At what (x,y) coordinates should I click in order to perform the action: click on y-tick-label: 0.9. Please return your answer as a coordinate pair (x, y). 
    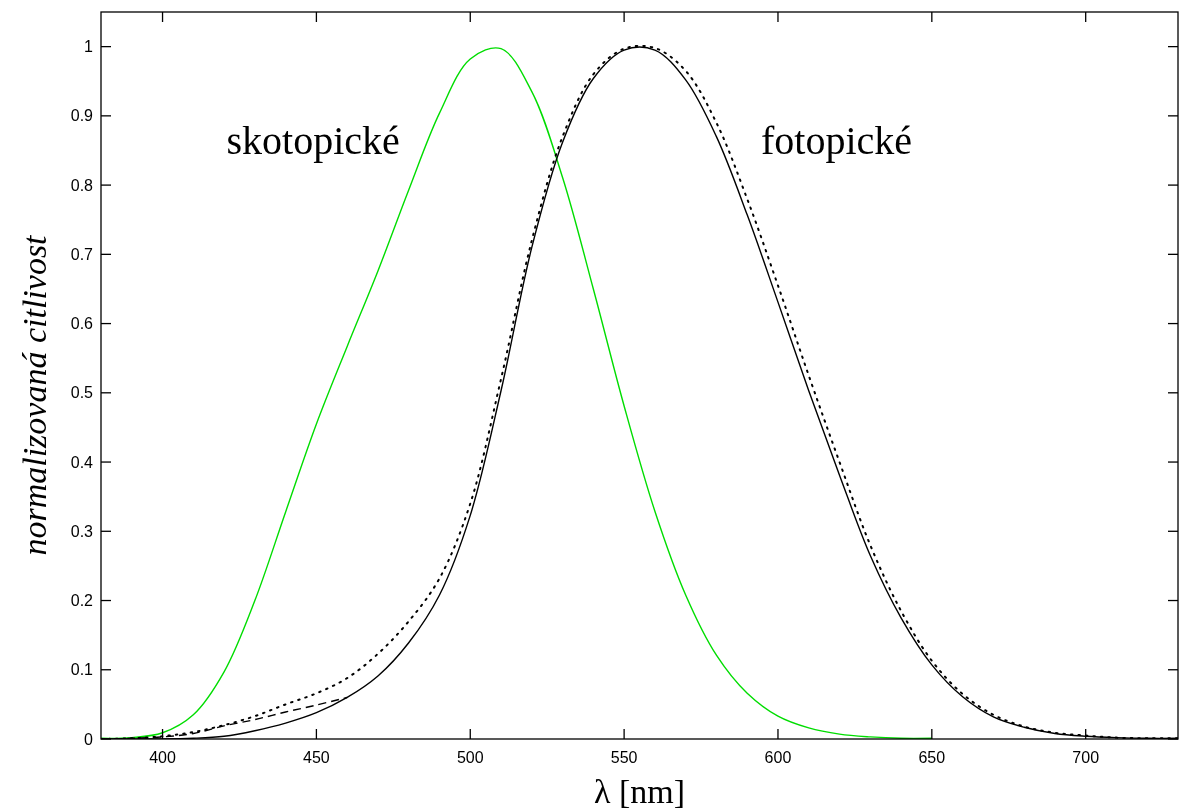
    Looking at the image, I should click on (82, 116).